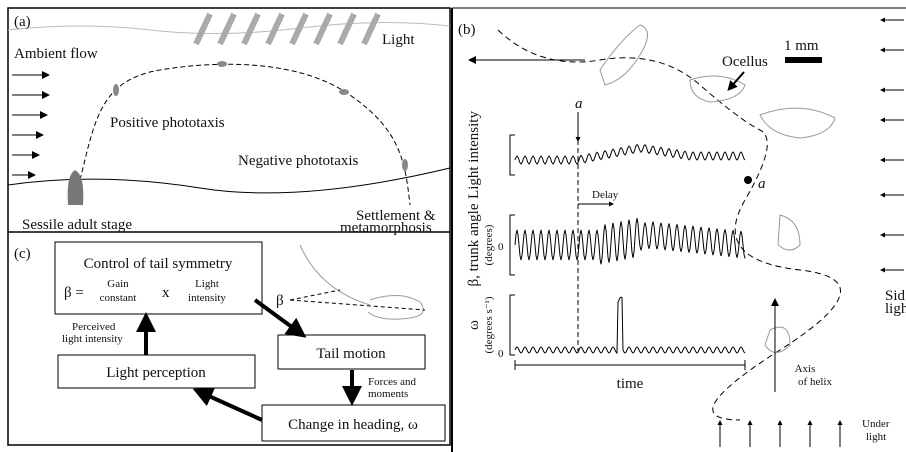  I want to click on light-arrows, so click(287, 29).